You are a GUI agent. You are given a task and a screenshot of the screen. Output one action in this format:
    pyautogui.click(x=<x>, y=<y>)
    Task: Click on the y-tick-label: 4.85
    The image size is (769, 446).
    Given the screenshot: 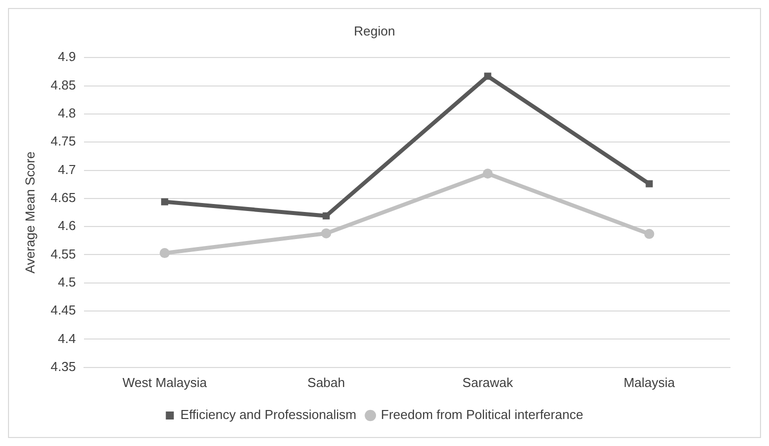 What is the action you would take?
    pyautogui.click(x=63, y=84)
    